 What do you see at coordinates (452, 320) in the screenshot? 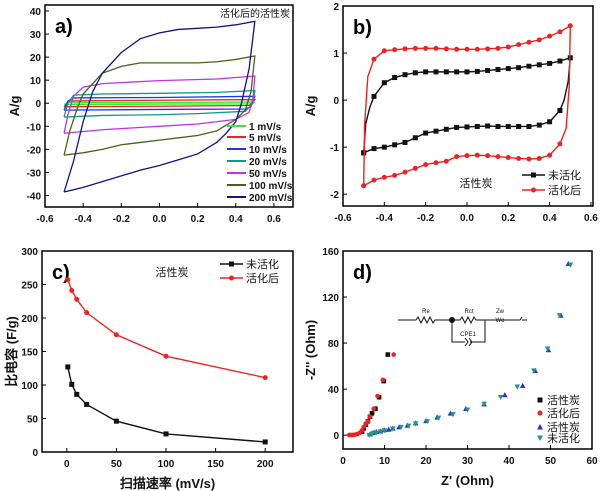
I see `circuit-node` at bounding box center [452, 320].